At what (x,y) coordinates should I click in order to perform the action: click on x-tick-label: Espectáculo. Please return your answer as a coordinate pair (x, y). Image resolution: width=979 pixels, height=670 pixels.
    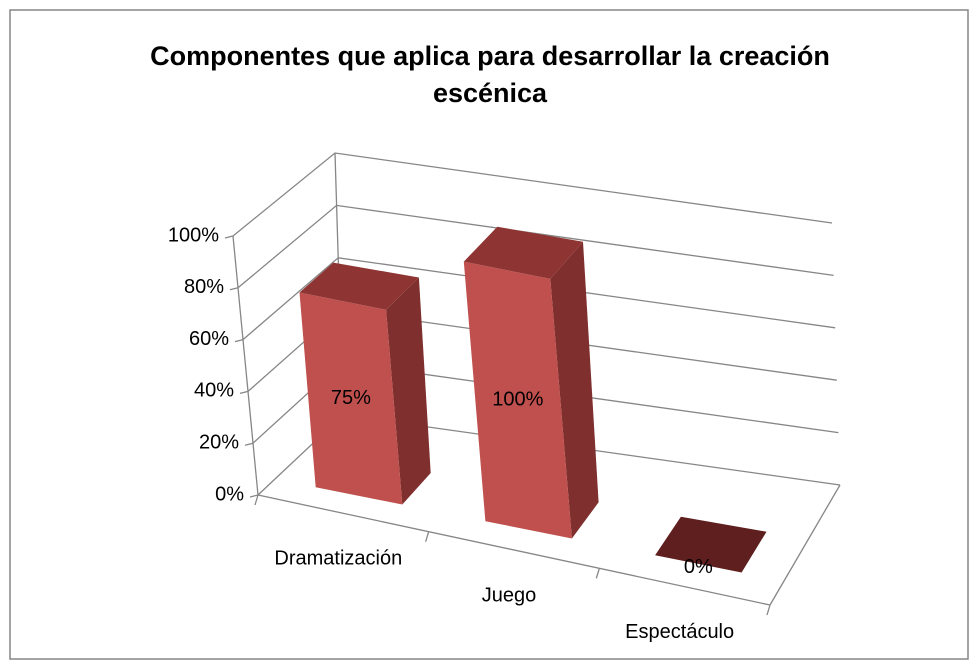
    Looking at the image, I should click on (679, 632).